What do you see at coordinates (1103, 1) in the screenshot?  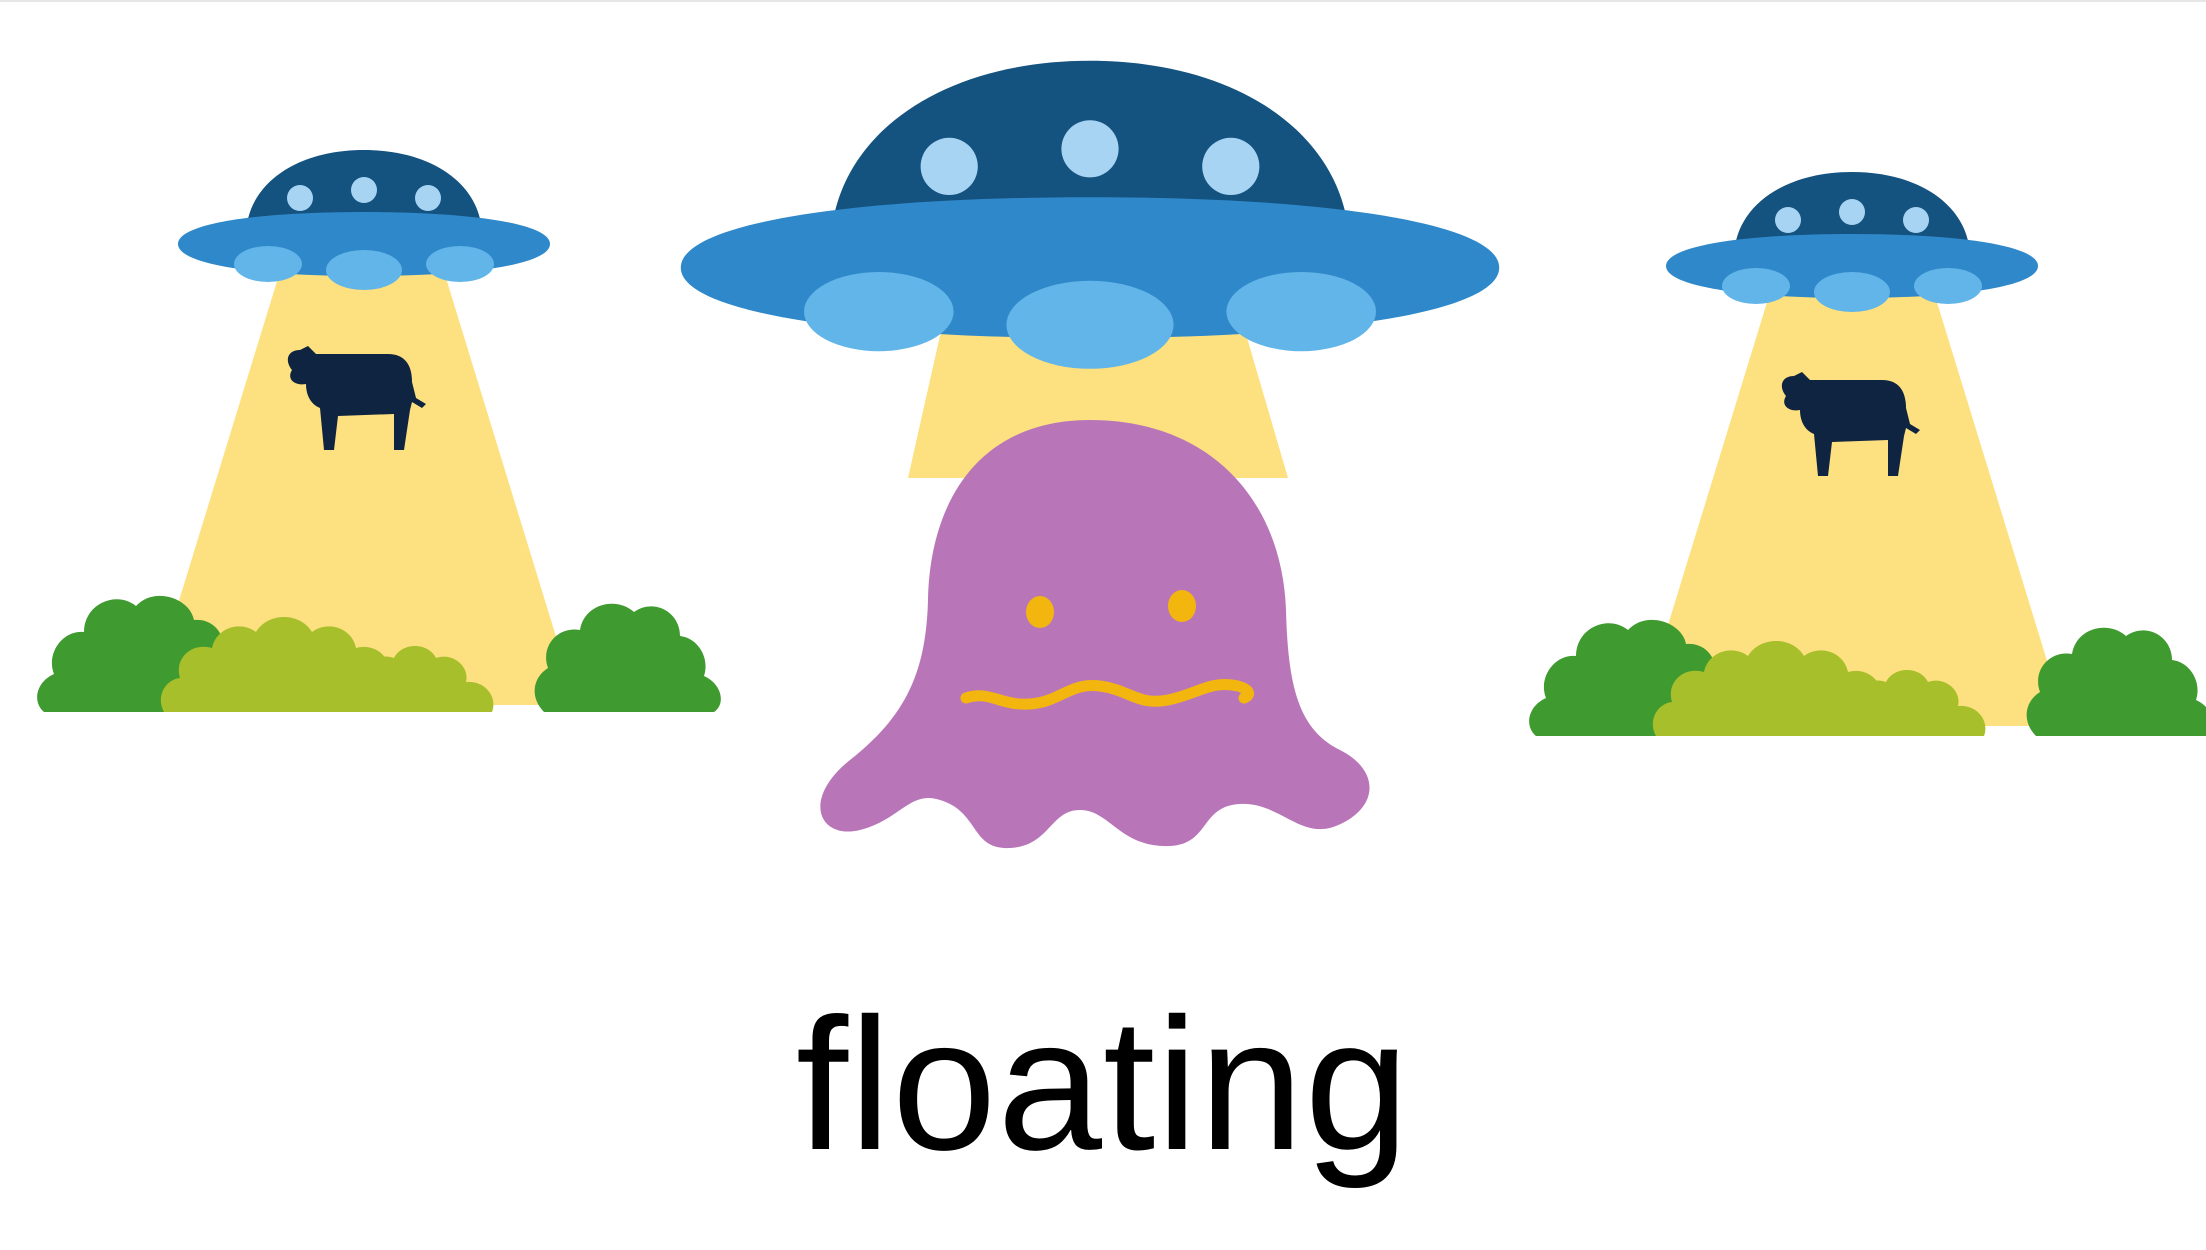 I see `top-border` at bounding box center [1103, 1].